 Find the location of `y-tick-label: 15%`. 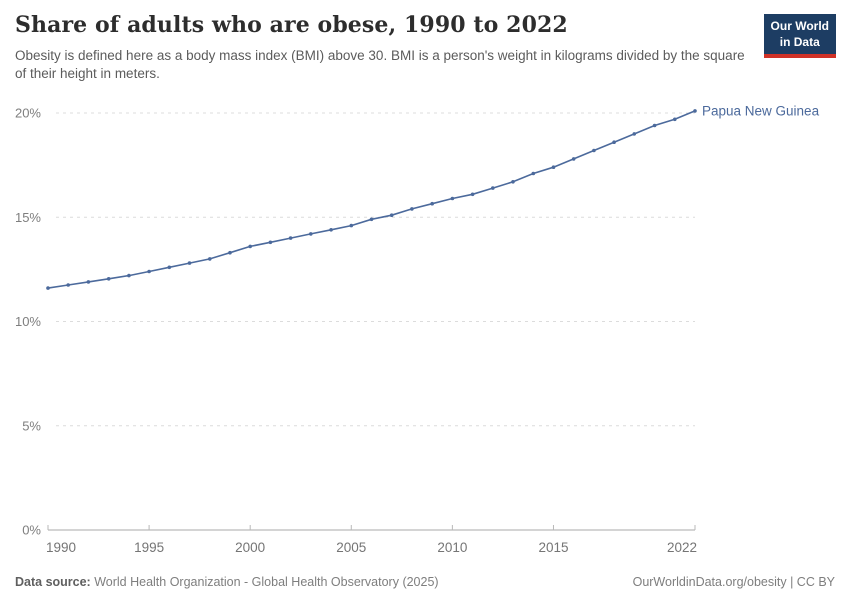

y-tick-label: 15% is located at coordinates (28, 217).